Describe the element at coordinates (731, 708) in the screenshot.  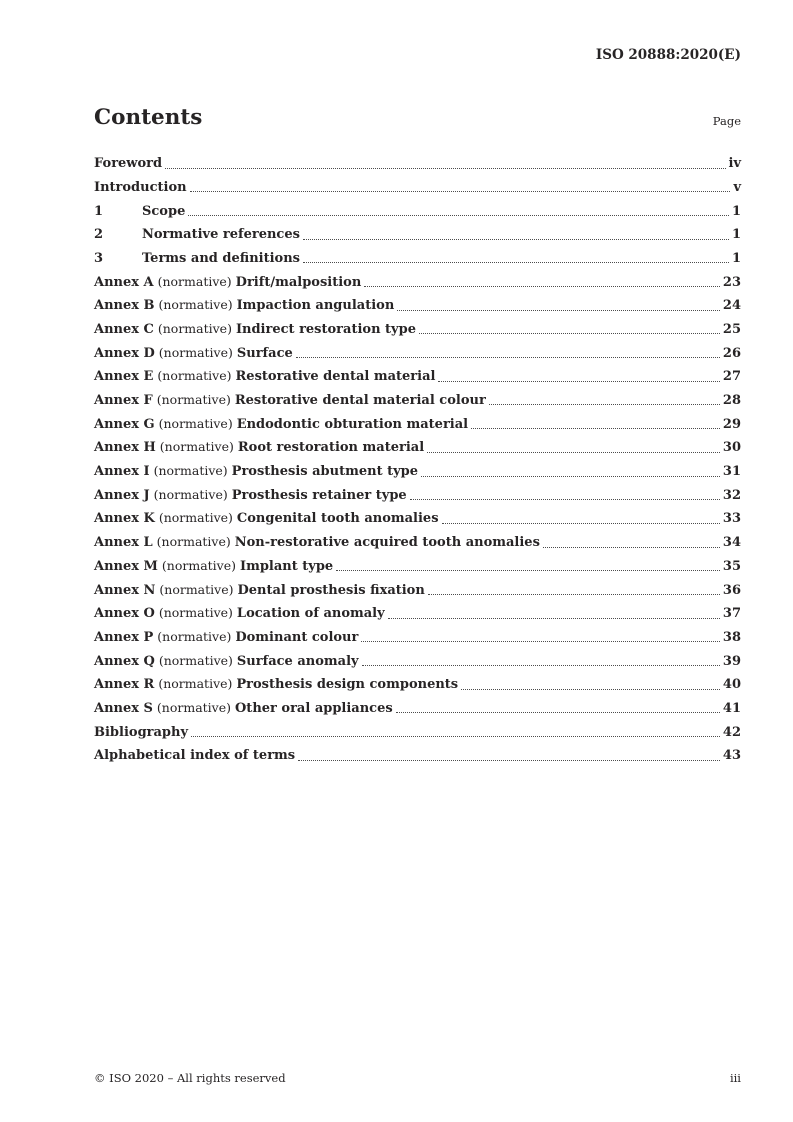
I see `toc-entry-page-number: 41` at that location.